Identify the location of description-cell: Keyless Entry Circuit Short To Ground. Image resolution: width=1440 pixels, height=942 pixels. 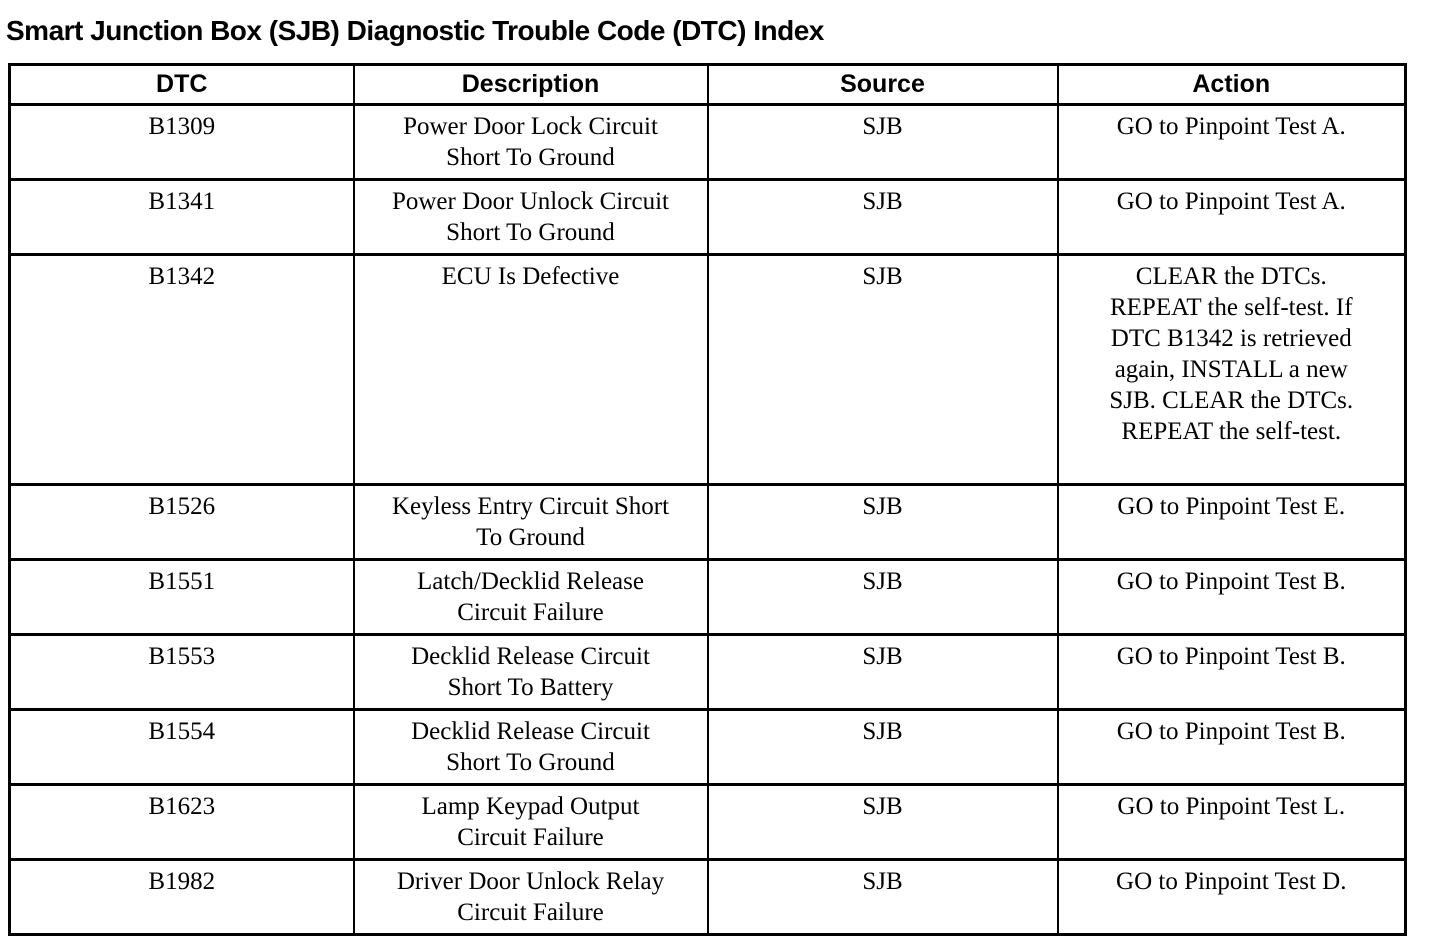
(530, 522).